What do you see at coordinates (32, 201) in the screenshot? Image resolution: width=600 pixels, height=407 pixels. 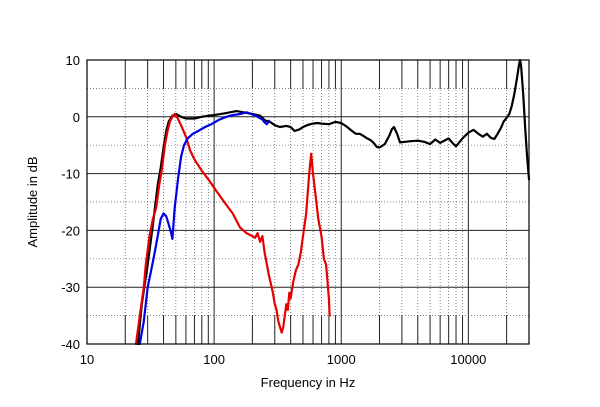 I see `y-axis-label: Amplitude in dB` at bounding box center [32, 201].